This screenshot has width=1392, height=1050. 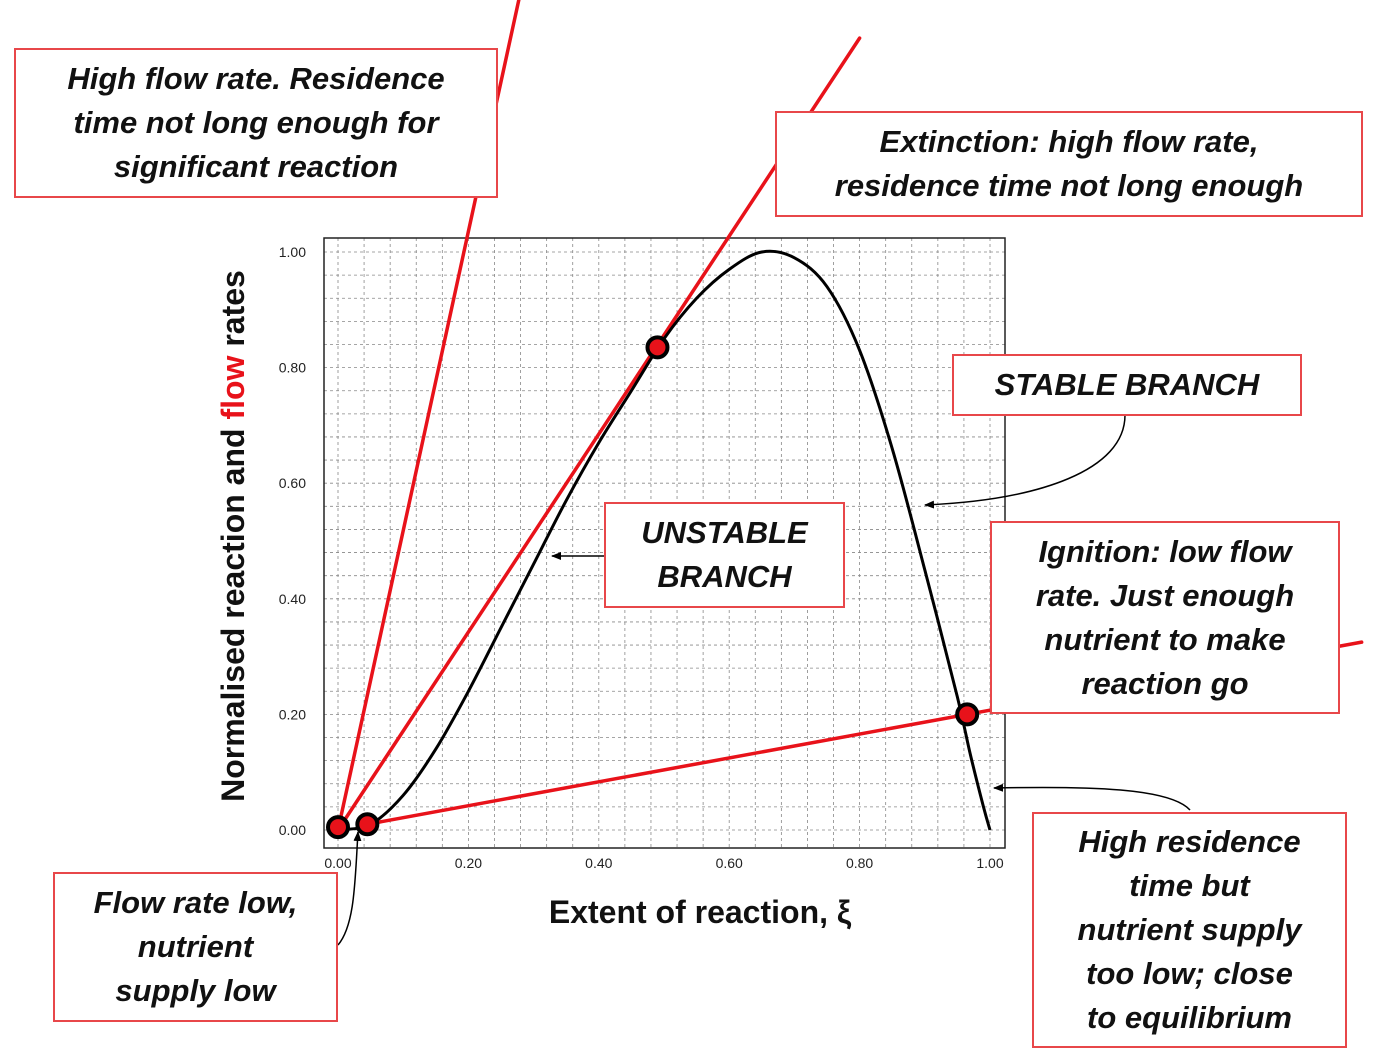 What do you see at coordinates (598, 863) in the screenshot?
I see `x-tick-label: 0.40` at bounding box center [598, 863].